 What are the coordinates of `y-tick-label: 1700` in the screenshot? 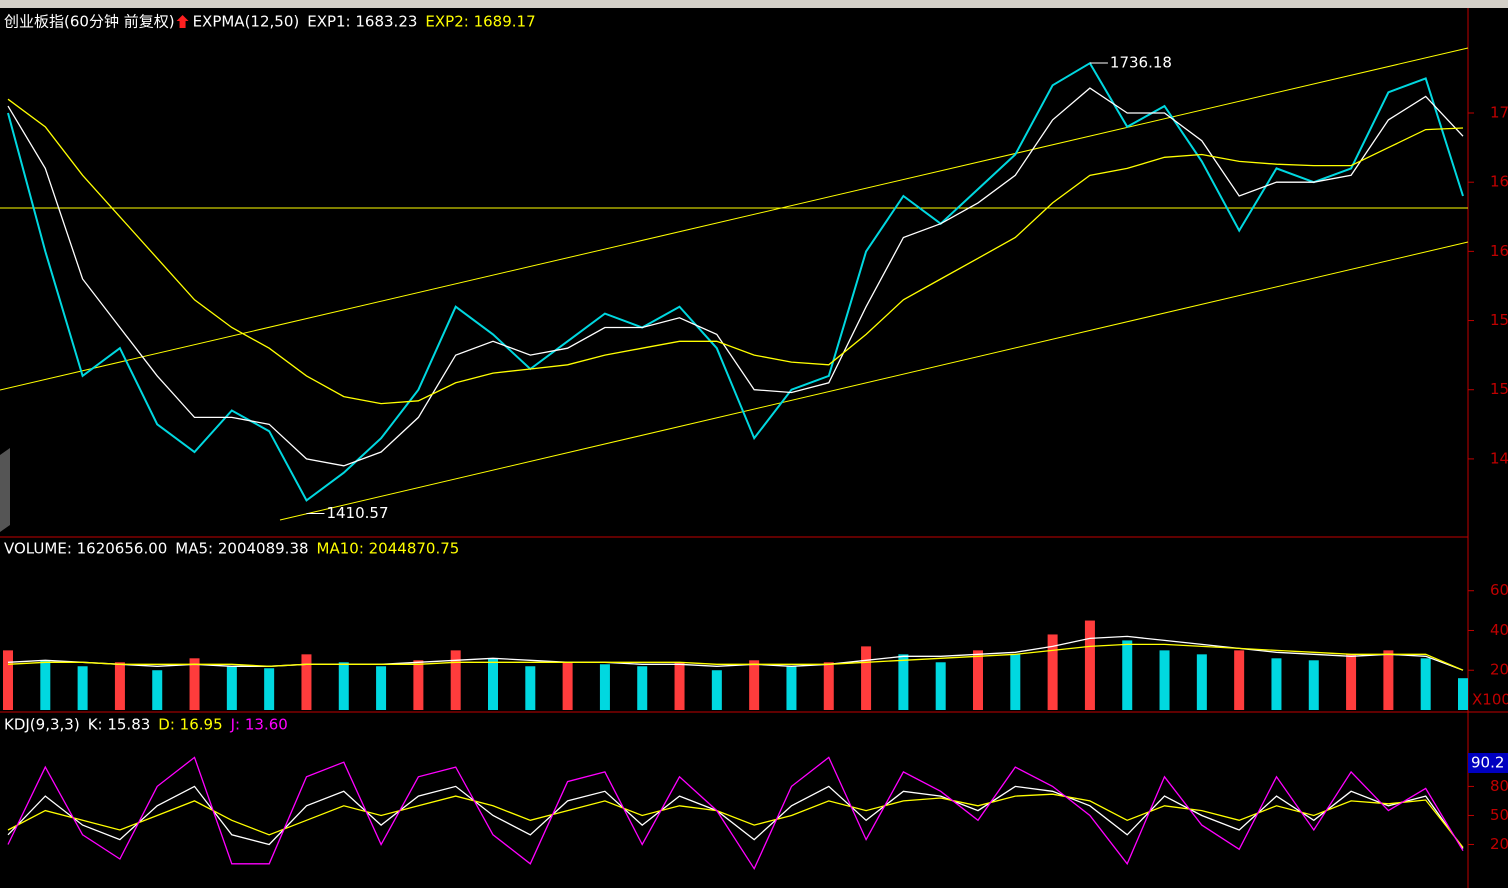 It's located at (1499, 113).